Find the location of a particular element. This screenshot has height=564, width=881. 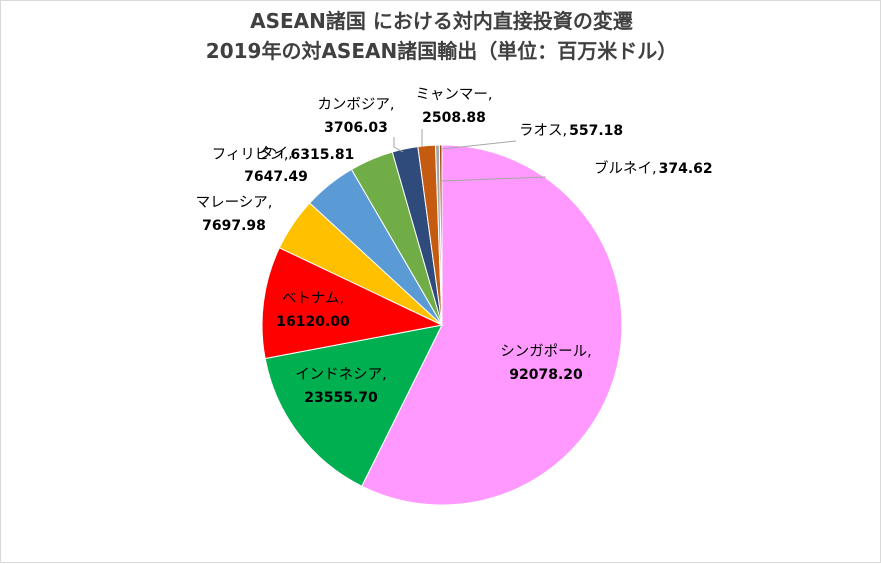

chart-subtitle: 2019年の対ASEAN諸国輸出（単位：百万米ドル） is located at coordinates (441, 51).